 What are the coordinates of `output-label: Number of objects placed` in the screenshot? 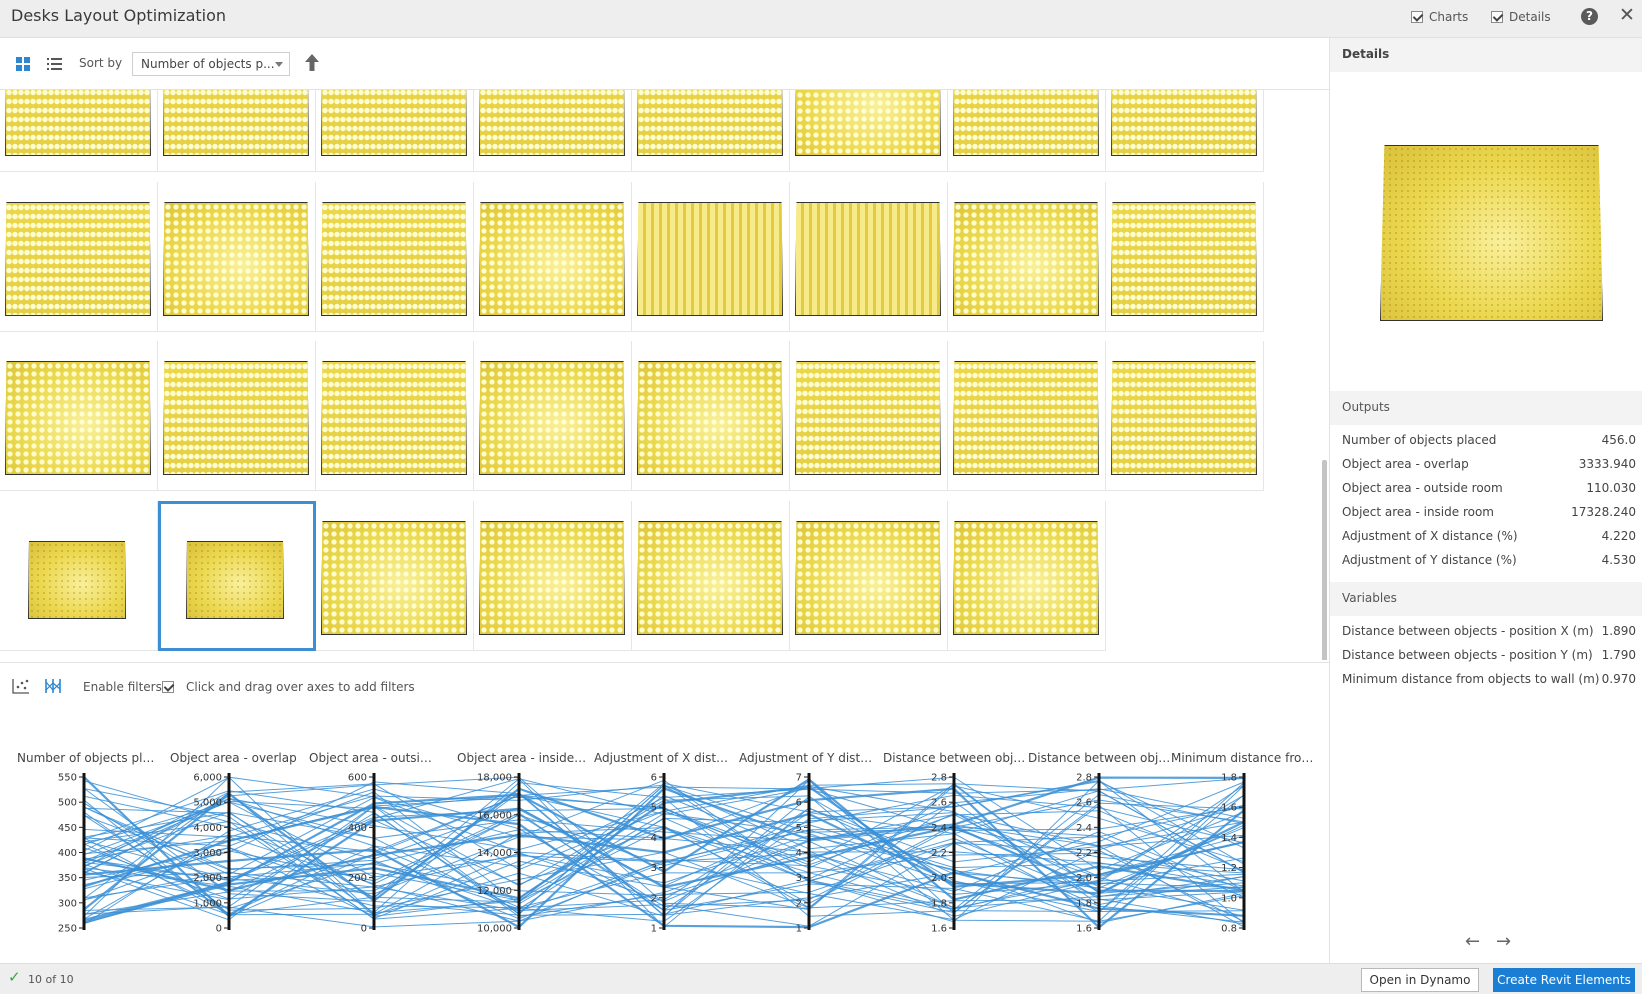 It's located at (1419, 440).